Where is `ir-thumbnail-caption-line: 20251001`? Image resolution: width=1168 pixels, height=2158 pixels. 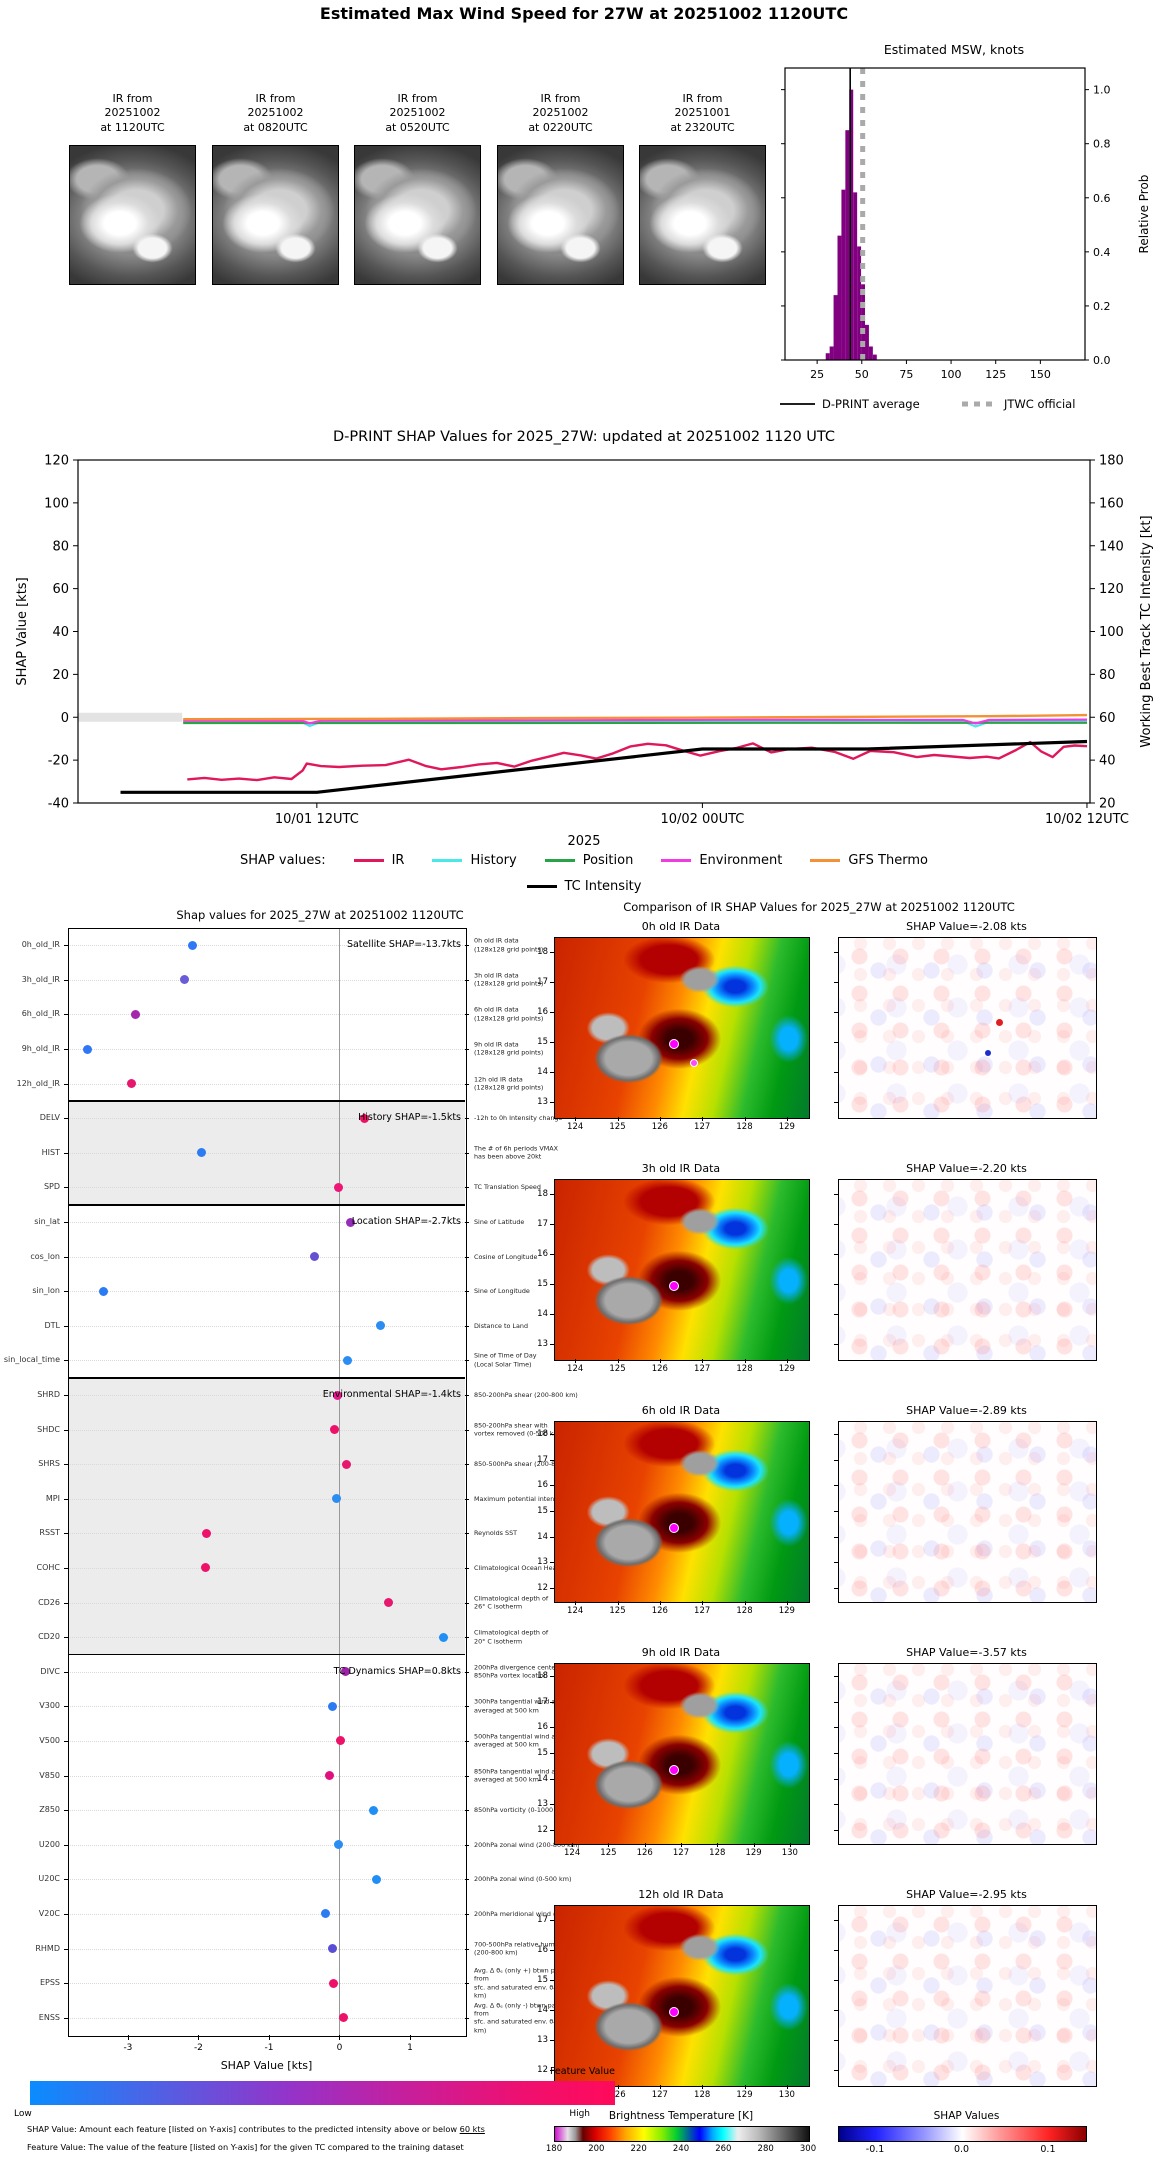 ir-thumbnail-caption-line: 20251001 is located at coordinates (702, 113).